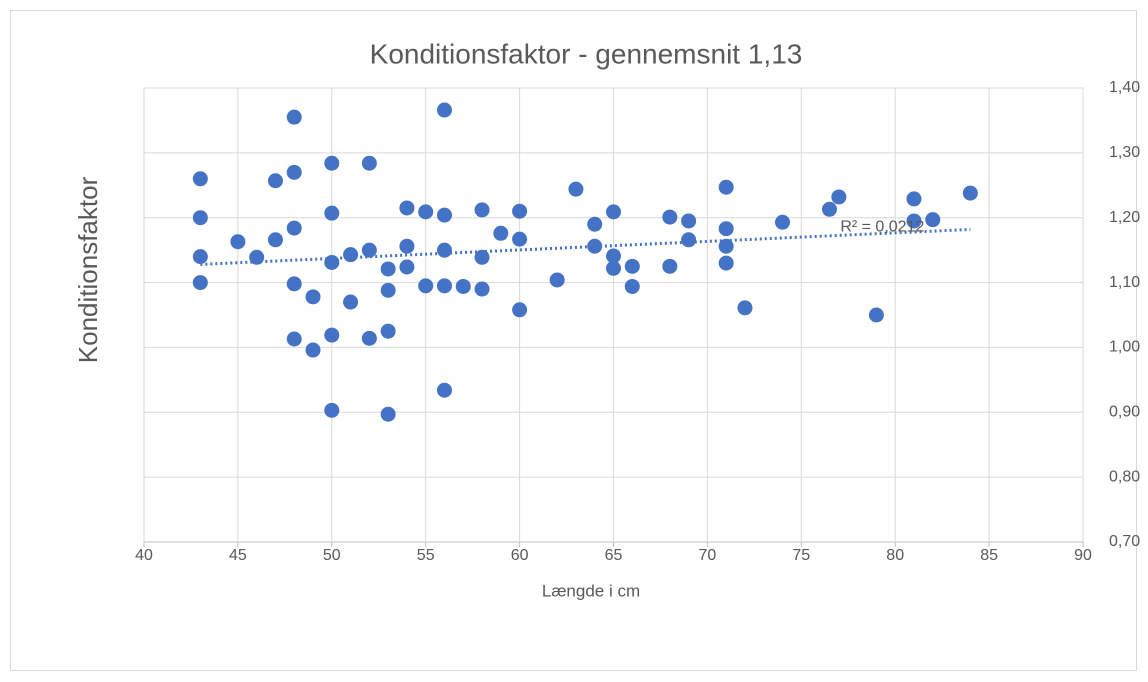 This screenshot has width=1148, height=682. I want to click on annotation: R² = 0,0212, so click(882, 227).